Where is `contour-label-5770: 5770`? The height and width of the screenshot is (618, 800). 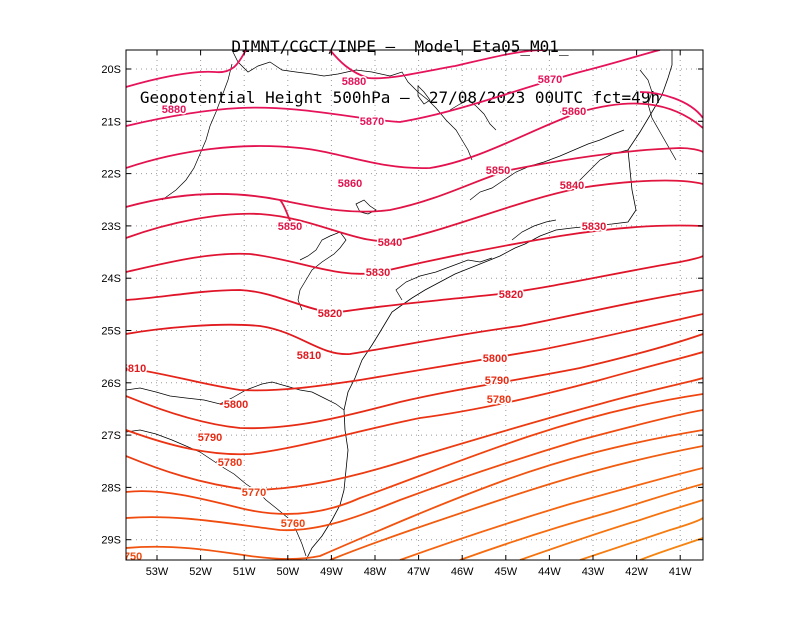 contour-label-5770: 5770 is located at coordinates (254, 493).